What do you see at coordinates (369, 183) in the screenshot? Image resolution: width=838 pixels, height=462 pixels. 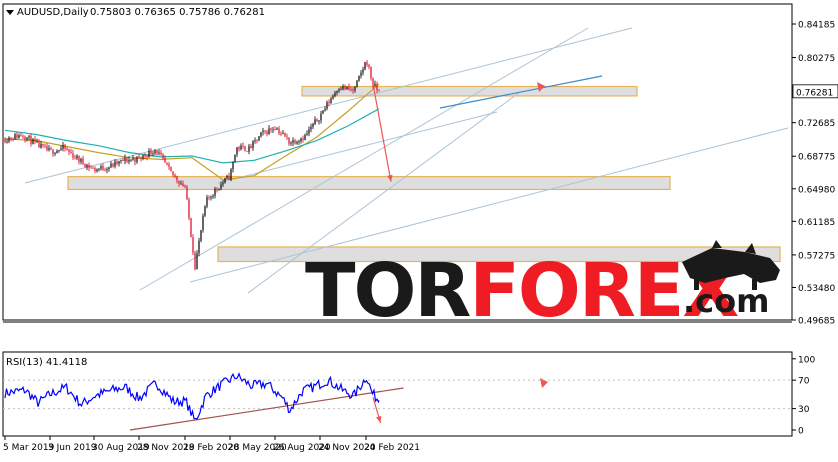 I see `sr-zone` at bounding box center [369, 183].